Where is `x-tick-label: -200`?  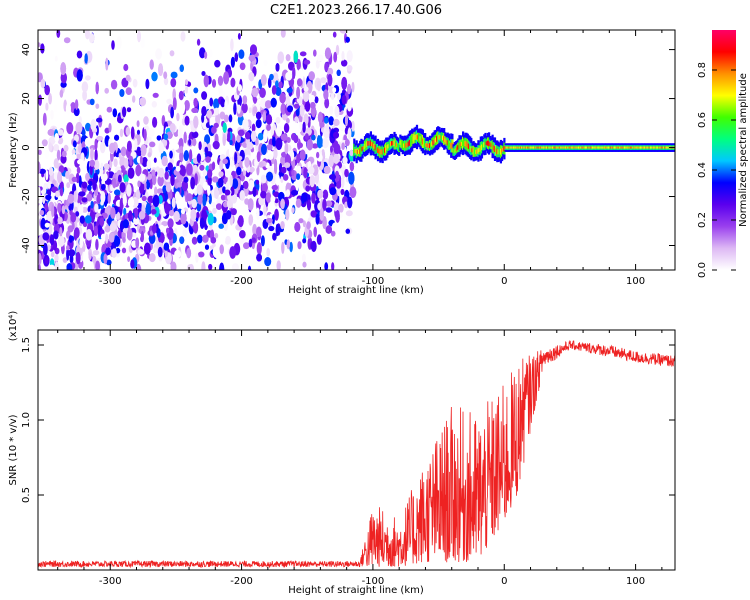 x-tick-label: -200 is located at coordinates (241, 581).